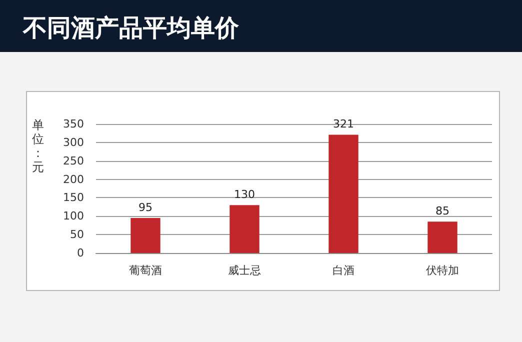  Describe the element at coordinates (73, 179) in the screenshot. I see `y-tick-label: 200` at that location.